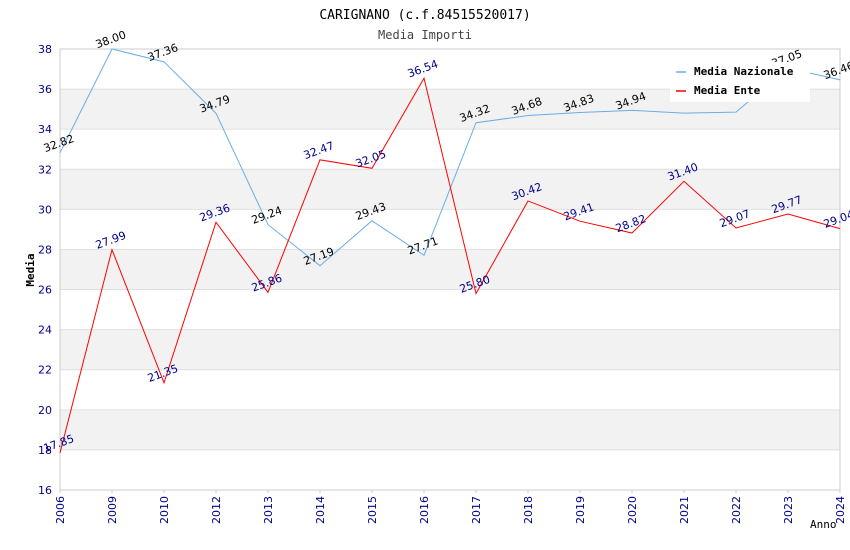 The width and height of the screenshot is (850, 550). I want to click on x-axis-label: Anno, so click(823, 524).